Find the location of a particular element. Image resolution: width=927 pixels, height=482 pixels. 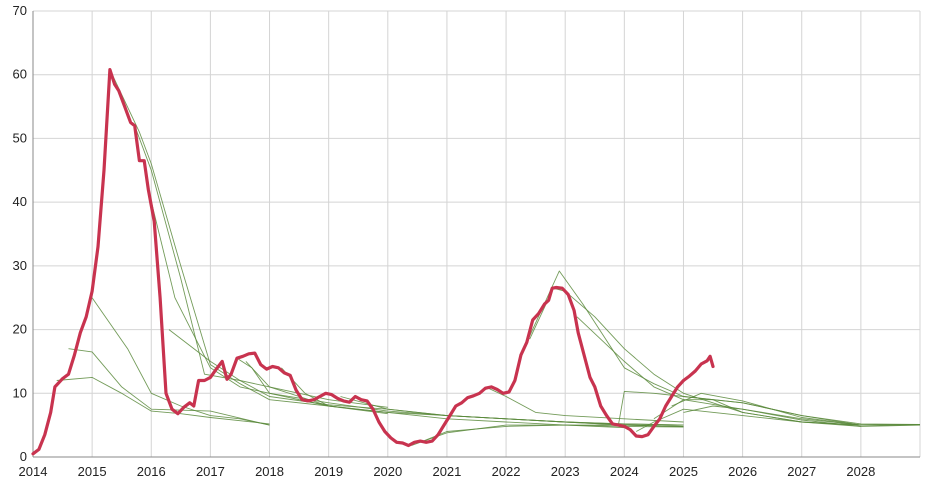

x-tick-label: 2021 is located at coordinates (446, 471).